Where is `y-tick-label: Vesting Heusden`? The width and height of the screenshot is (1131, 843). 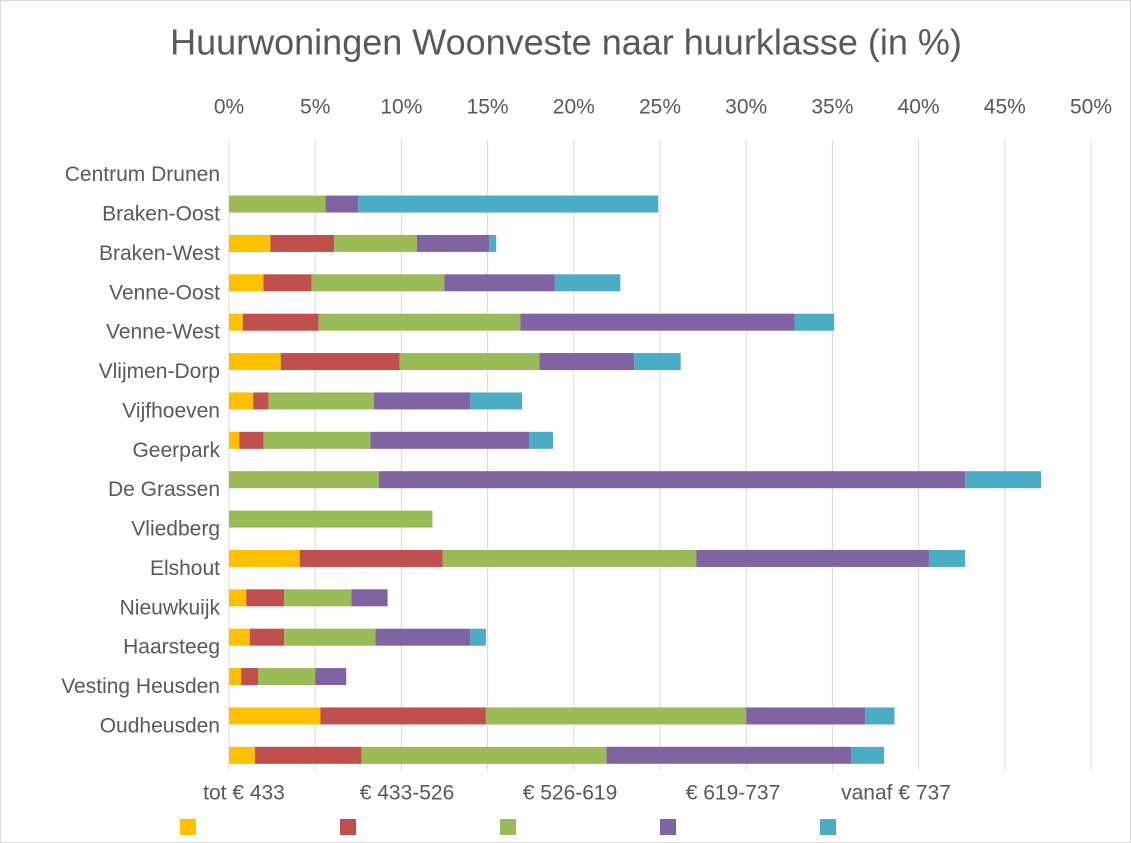
y-tick-label: Vesting Heusden is located at coordinates (140, 686).